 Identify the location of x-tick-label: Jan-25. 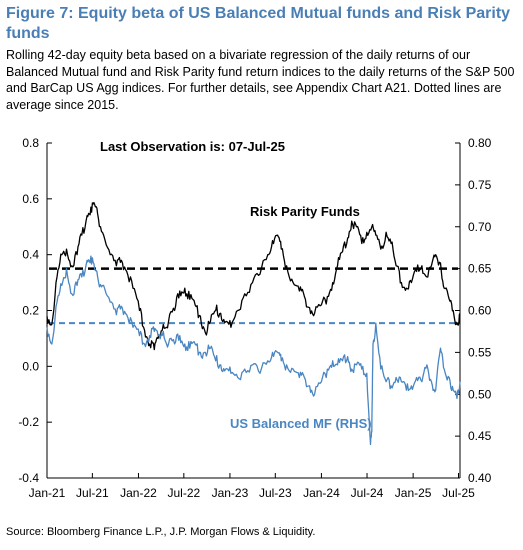
(413, 493).